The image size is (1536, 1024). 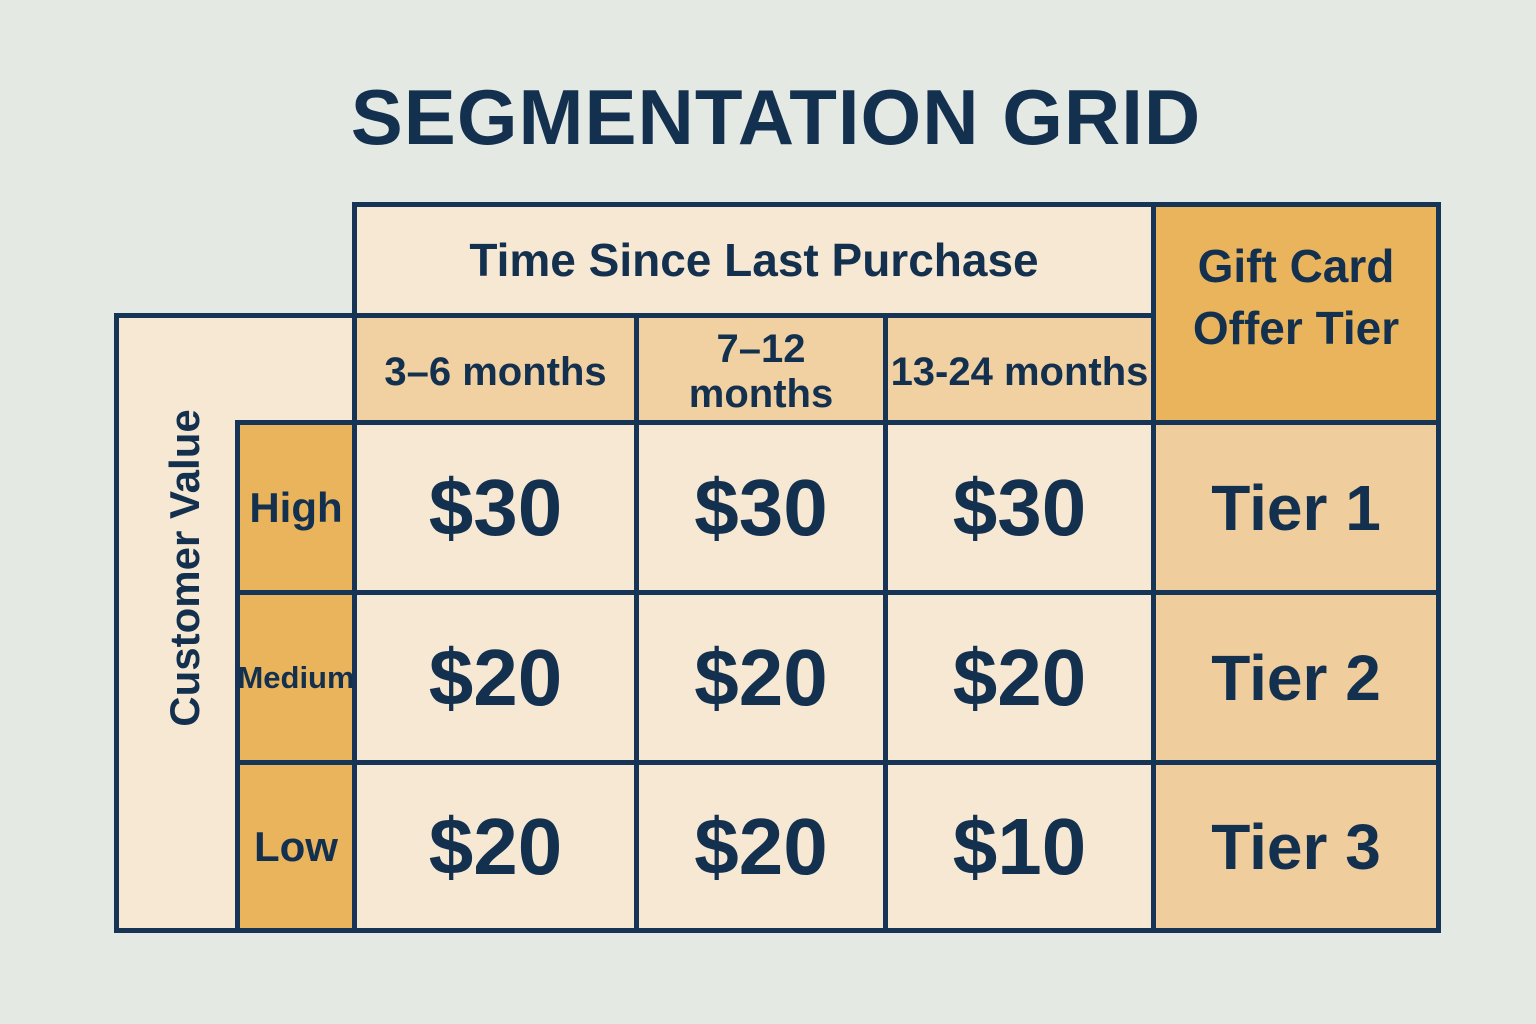 I want to click on customer-value-band, so click(x=177, y=623).